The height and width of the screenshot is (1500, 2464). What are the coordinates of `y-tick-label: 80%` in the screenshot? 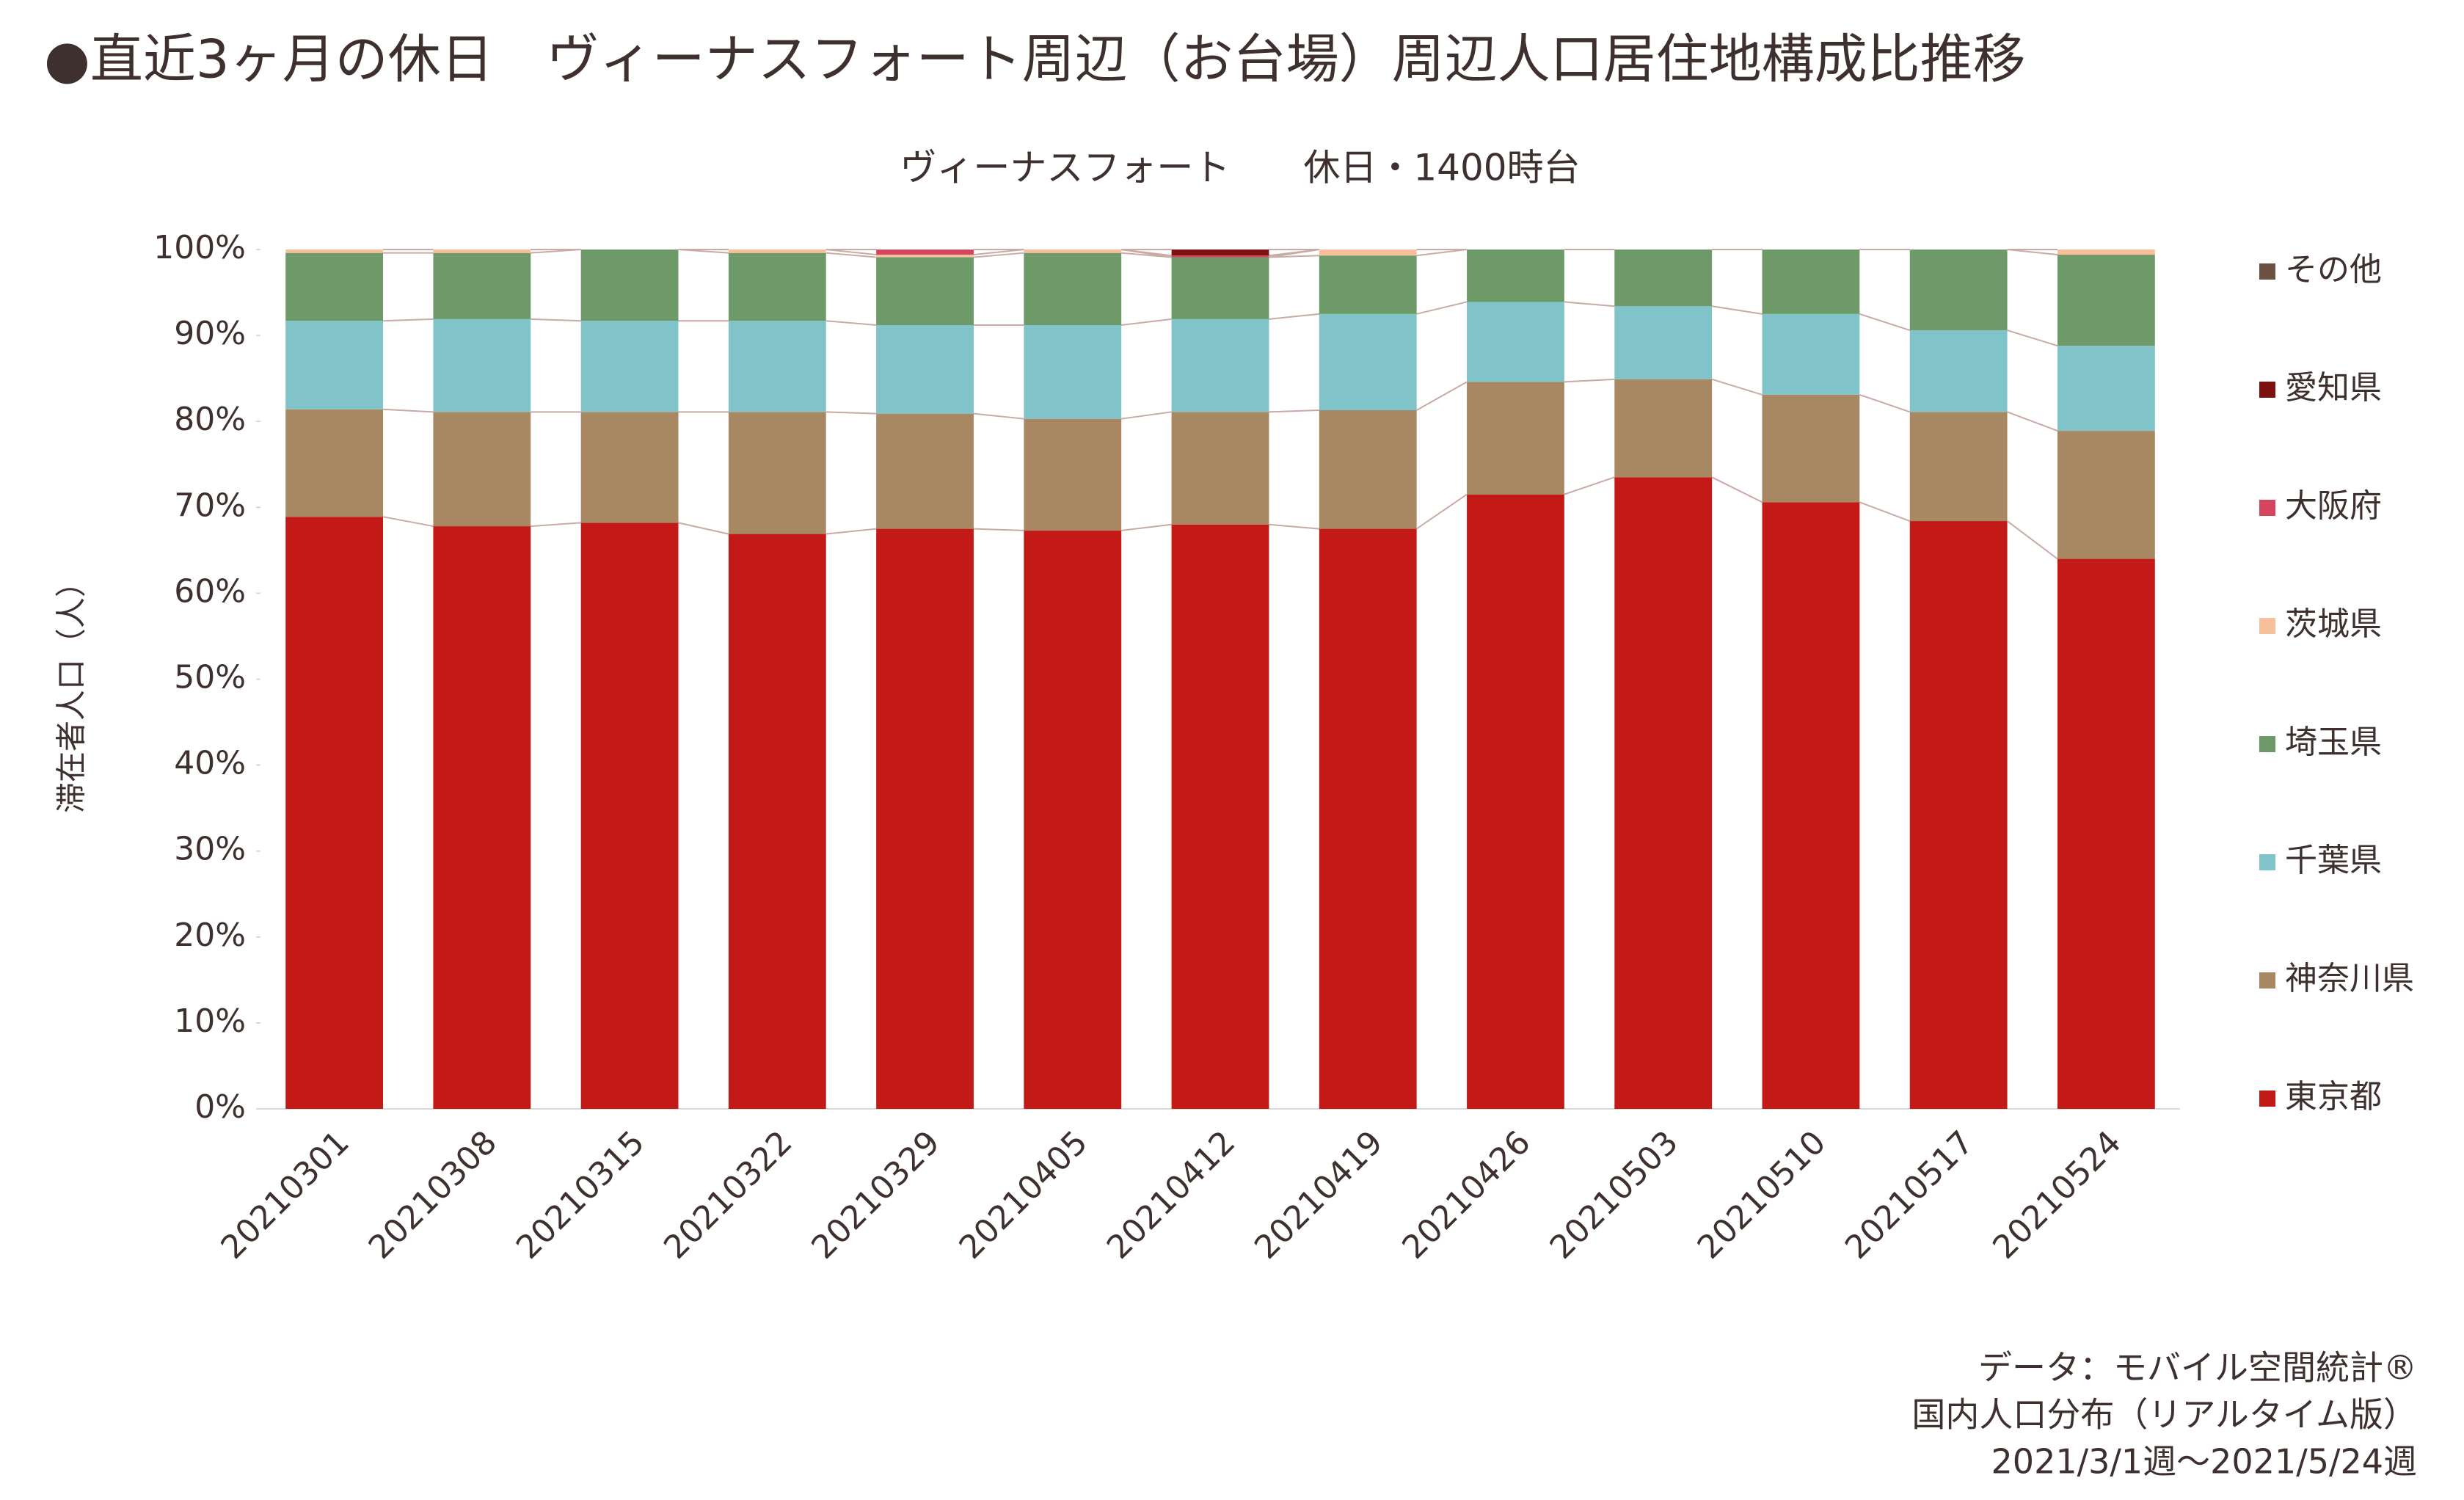 It's located at (210, 420).